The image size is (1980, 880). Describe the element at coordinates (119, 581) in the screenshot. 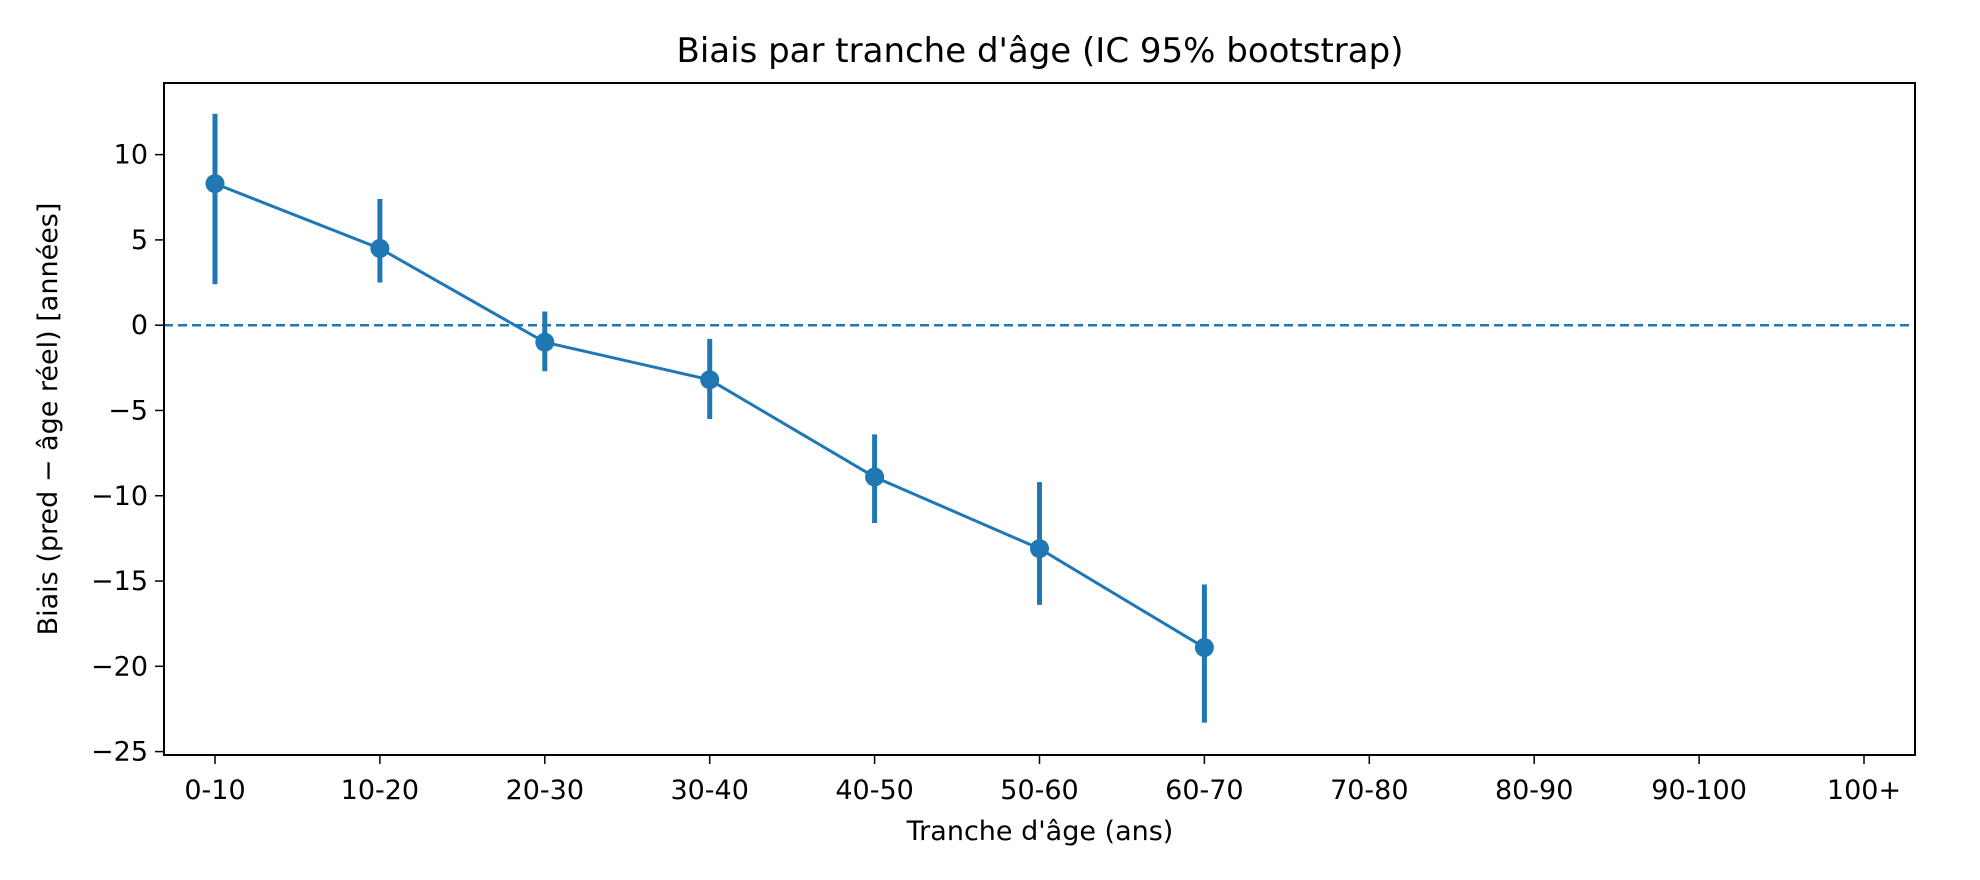

I see `y-tick-label--15: −15` at that location.